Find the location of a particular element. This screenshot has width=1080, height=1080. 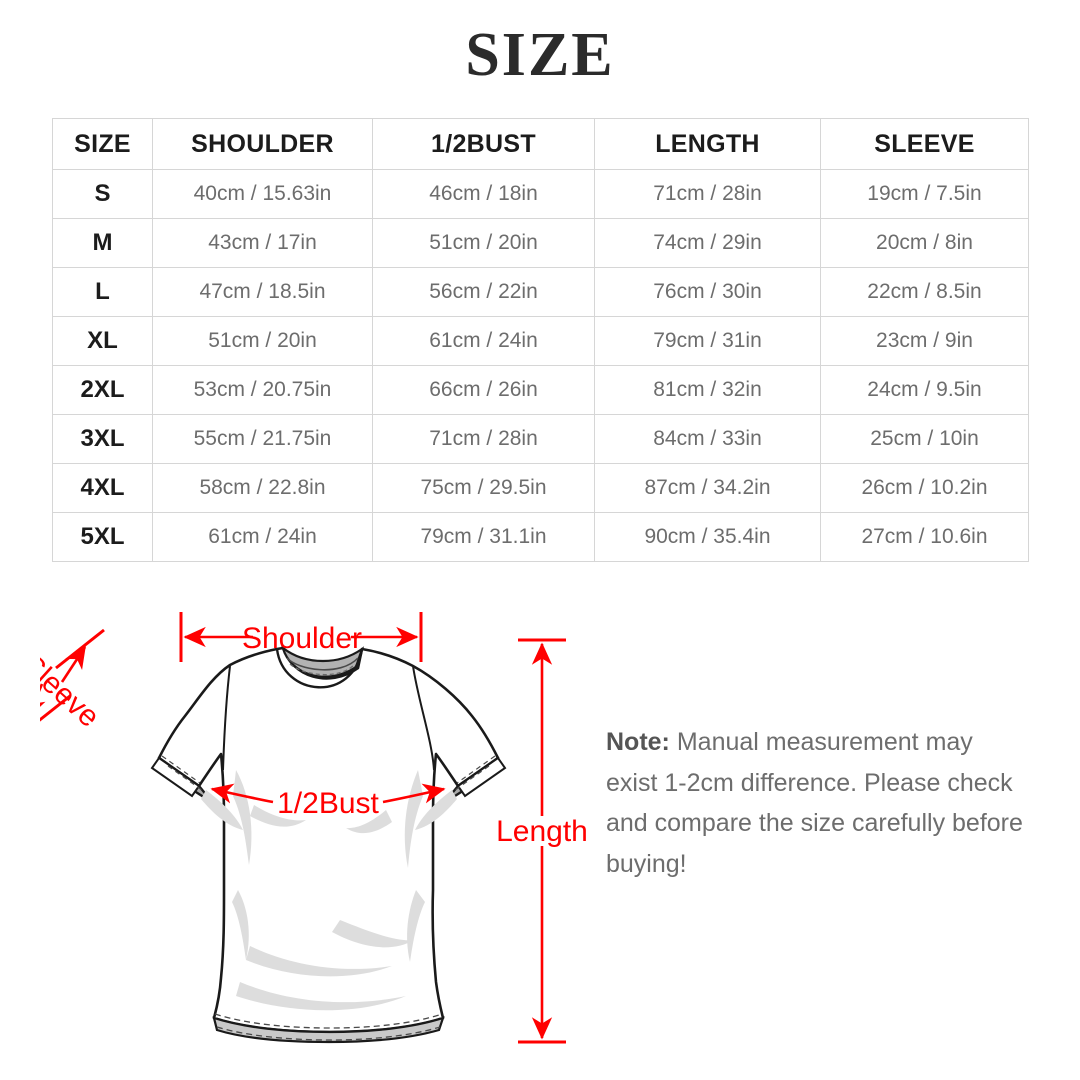

cell-bust: 75cm / 29.5in is located at coordinates (483, 488).